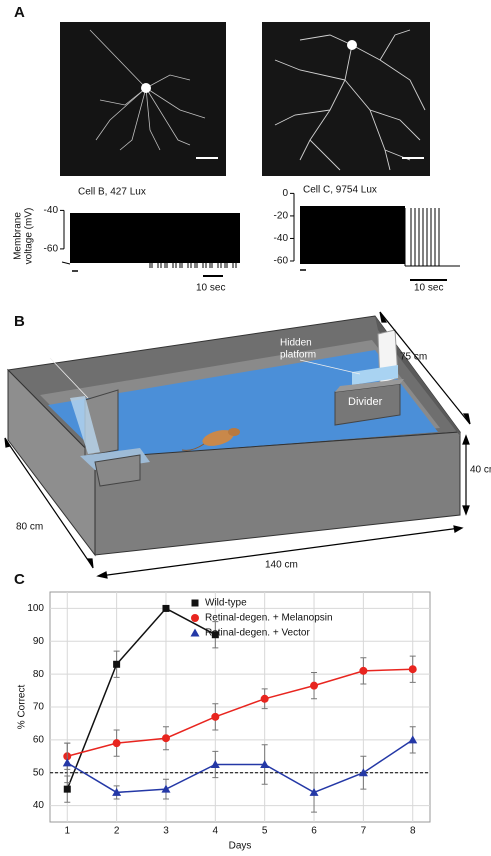 This screenshot has width=491, height=856. I want to click on diagram-label: Hidden, so click(296, 343).